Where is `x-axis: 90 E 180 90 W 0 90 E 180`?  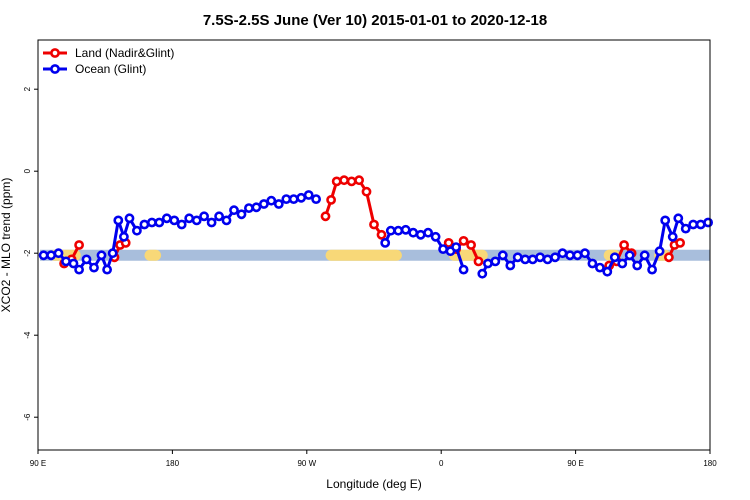 x-axis: 90 E 180 90 W 0 90 E 180 is located at coordinates (373, 459).